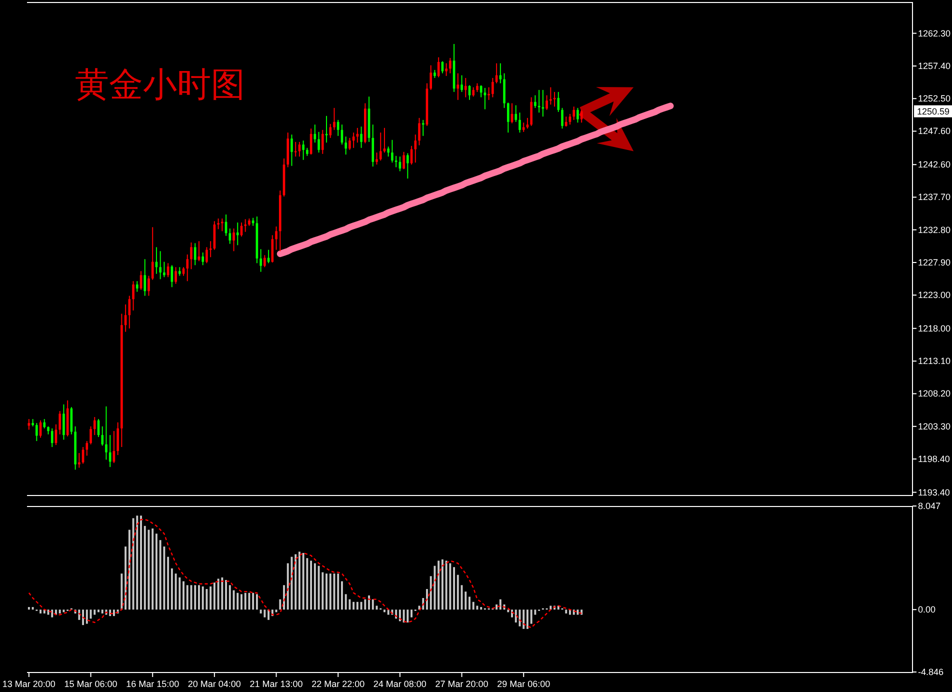  Describe the element at coordinates (934, 33) in the screenshot. I see `y-tick-label: 1262.30` at that location.